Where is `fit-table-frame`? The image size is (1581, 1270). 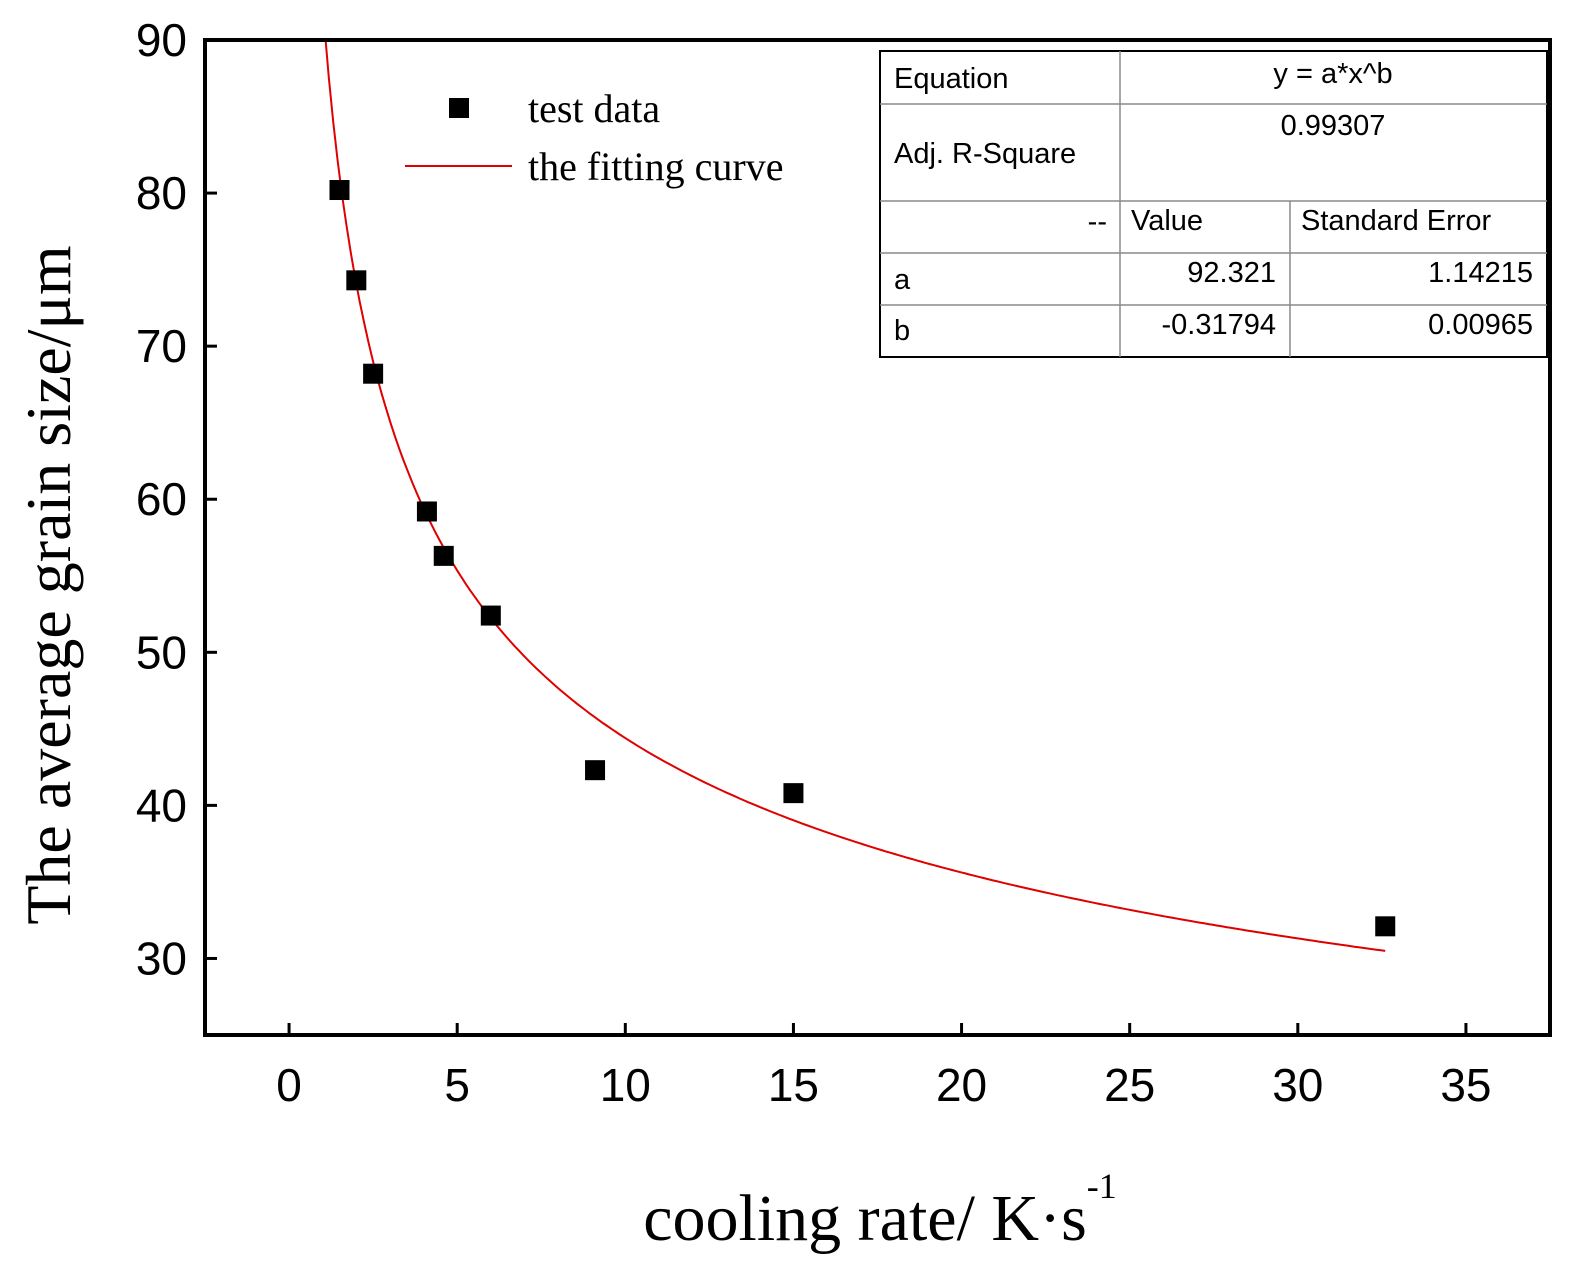 fit-table-frame is located at coordinates (1213, 204).